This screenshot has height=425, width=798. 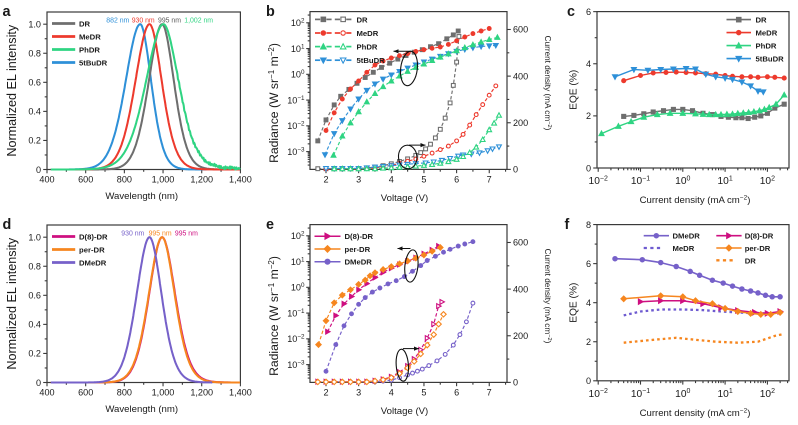 What do you see at coordinates (296, 151) in the screenshot?
I see `svg-text: 10⁻³` at bounding box center [296, 151].